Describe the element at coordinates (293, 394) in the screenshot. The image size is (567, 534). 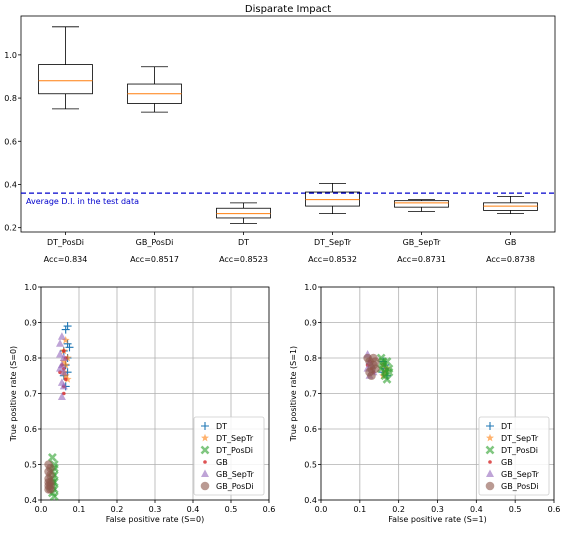
I see `y-axis-label: True positive rate (S=1)` at that location.